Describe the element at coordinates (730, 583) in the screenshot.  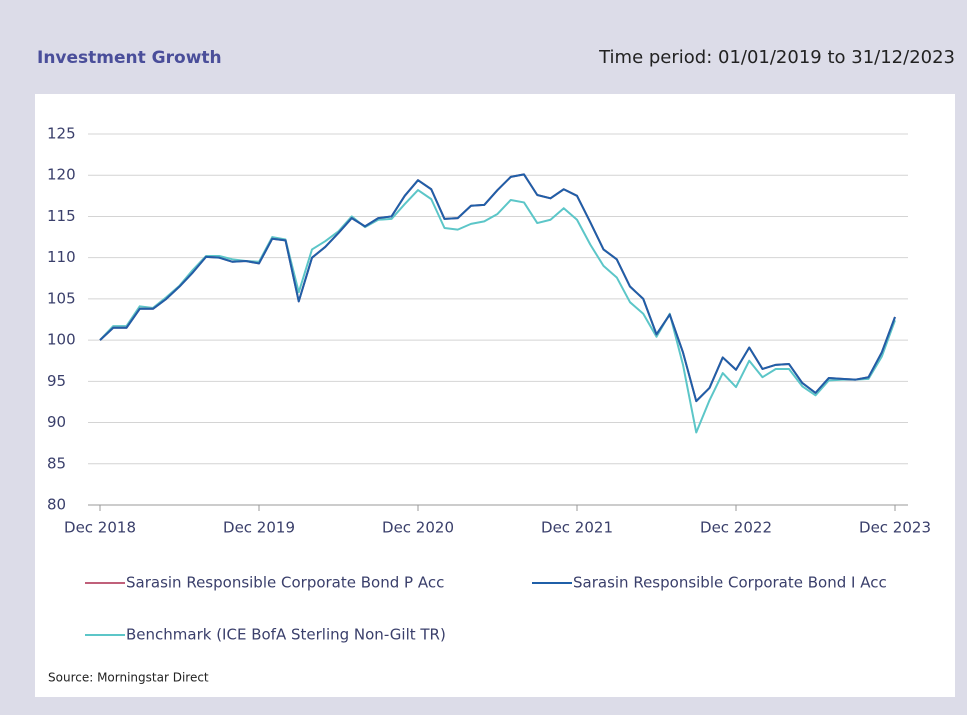
I see `legend-label: Sarasin Responsible Corporate Bond I Acc` at that location.